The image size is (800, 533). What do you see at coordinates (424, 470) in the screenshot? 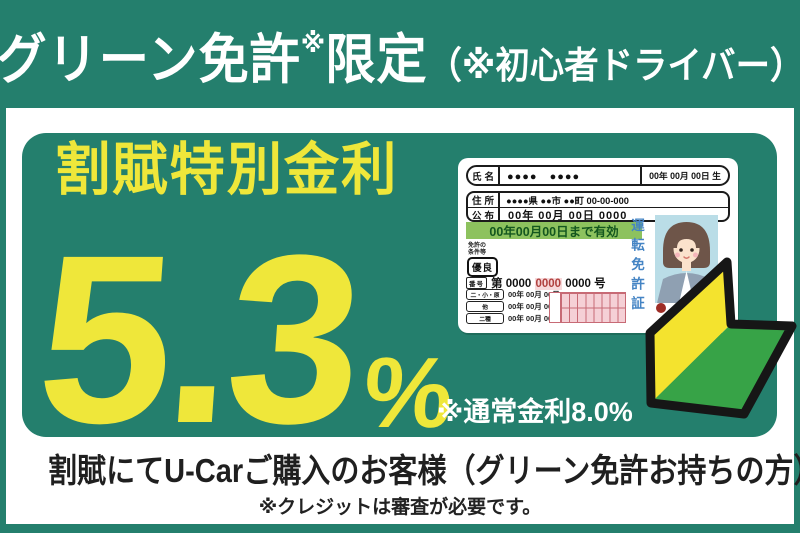
I see `footer-condition-text: 割賦にてU-Carご購入のお客様（グリーン免許お持ちの方）` at bounding box center [424, 470].